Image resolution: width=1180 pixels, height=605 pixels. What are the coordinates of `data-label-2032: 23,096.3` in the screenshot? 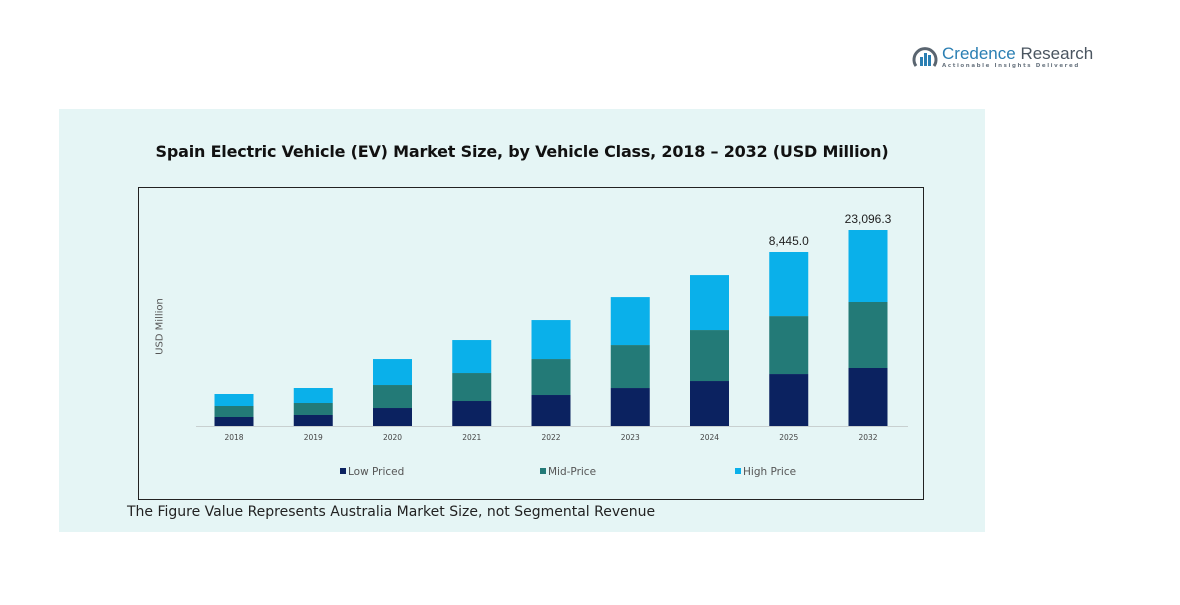 It's located at (868, 219).